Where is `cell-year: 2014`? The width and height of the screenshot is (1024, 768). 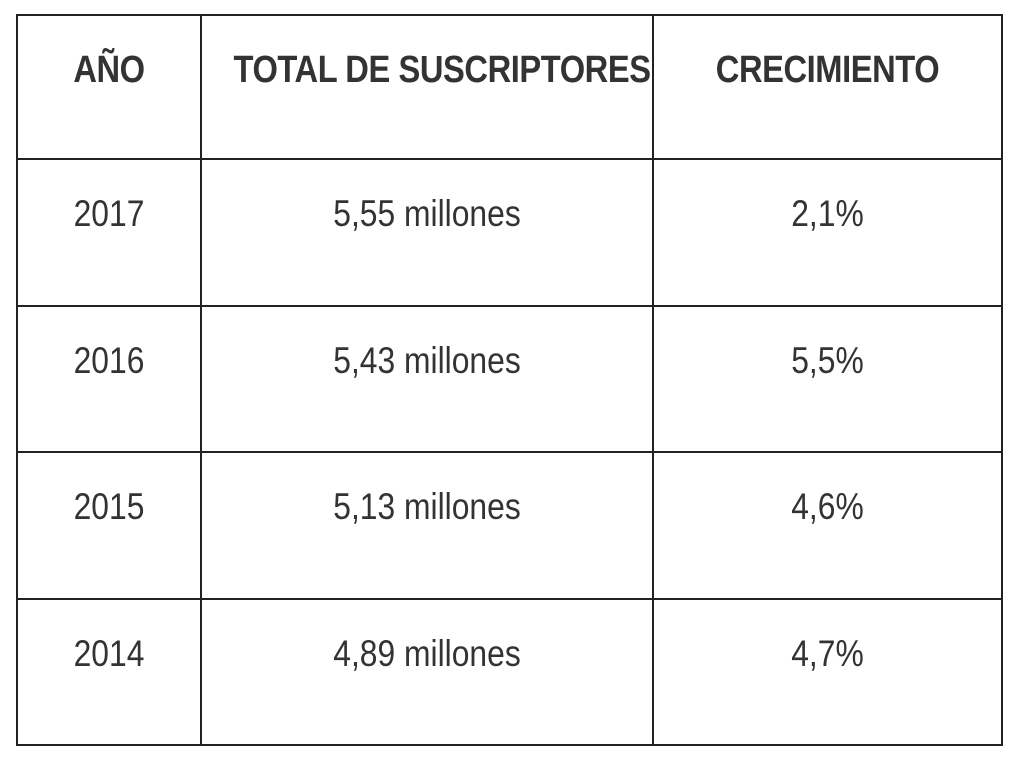
cell-year: 2014 is located at coordinates (109, 671).